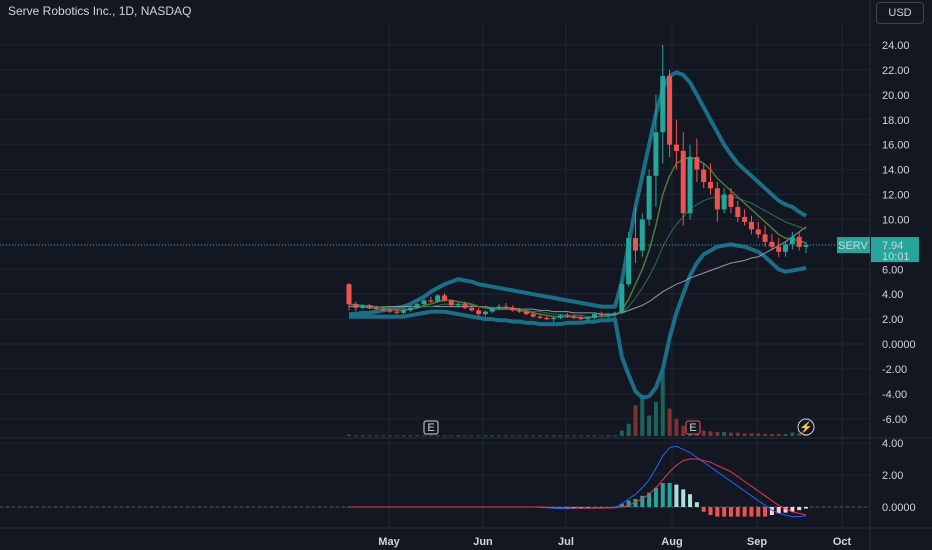  Describe the element at coordinates (900, 13) in the screenshot. I see `currency-button: USD` at that location.